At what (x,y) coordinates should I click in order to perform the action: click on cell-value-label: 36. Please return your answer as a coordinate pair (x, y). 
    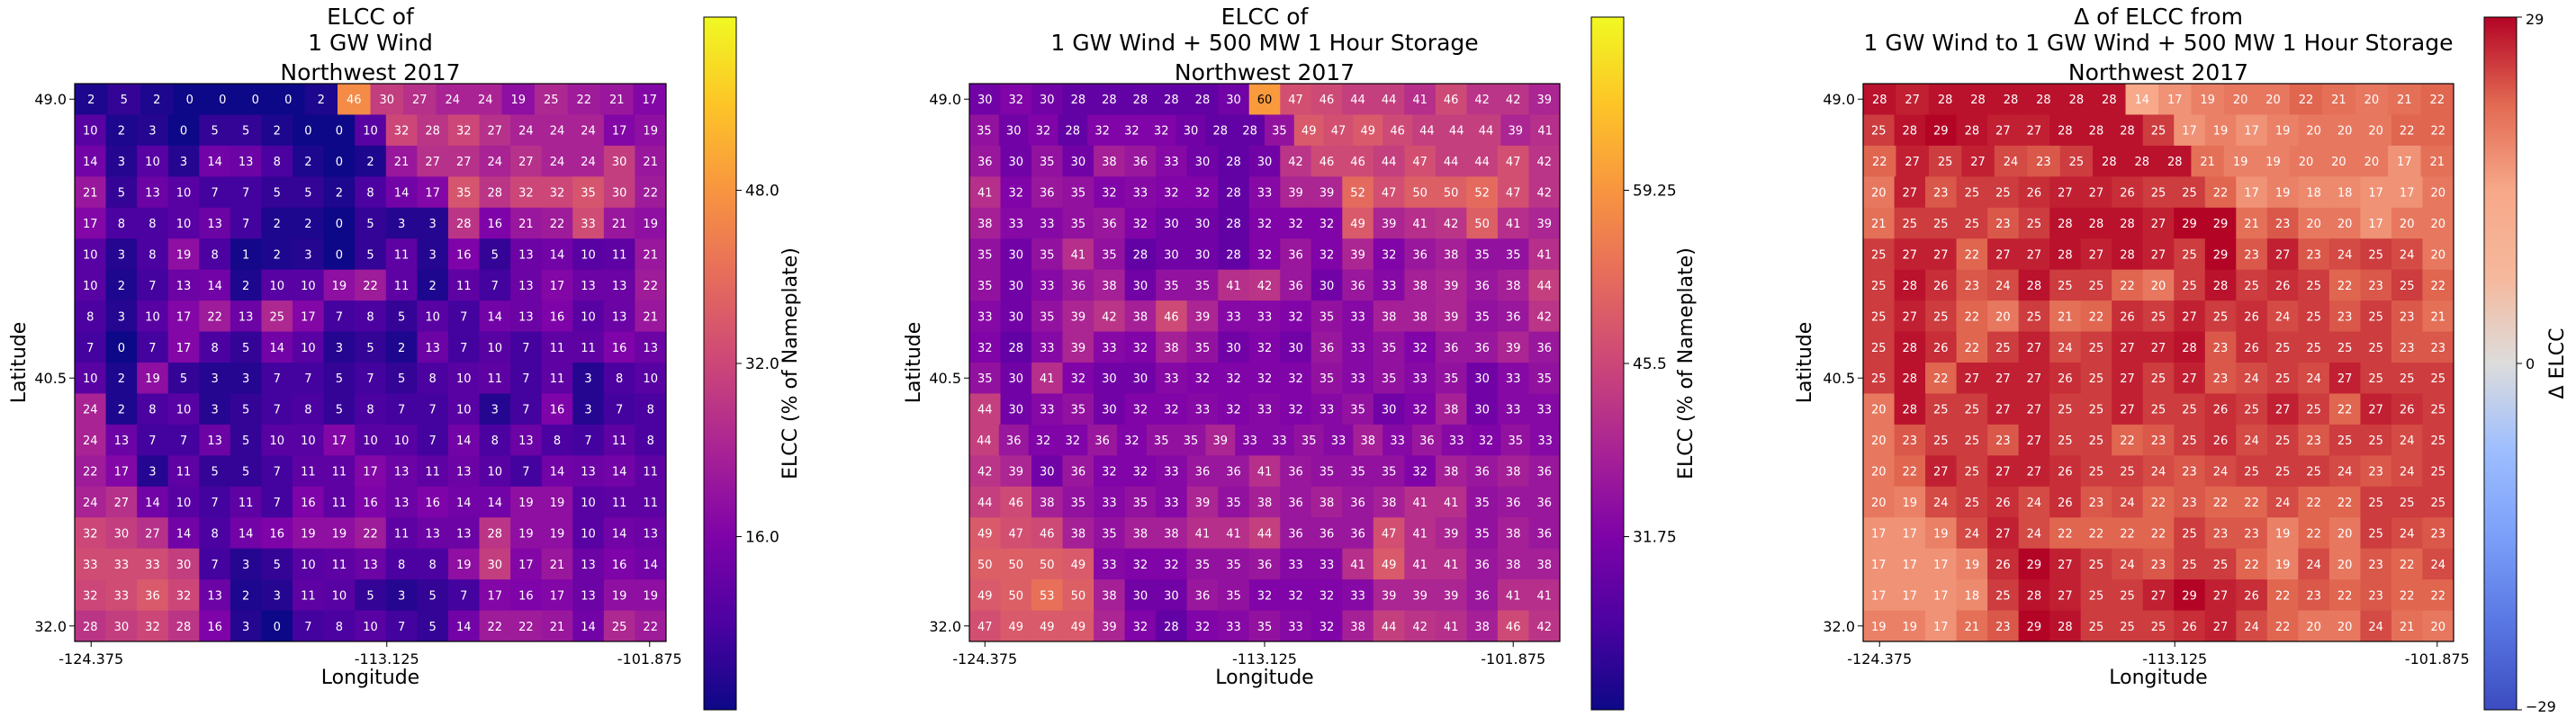
    Looking at the image, I should click on (1203, 596).